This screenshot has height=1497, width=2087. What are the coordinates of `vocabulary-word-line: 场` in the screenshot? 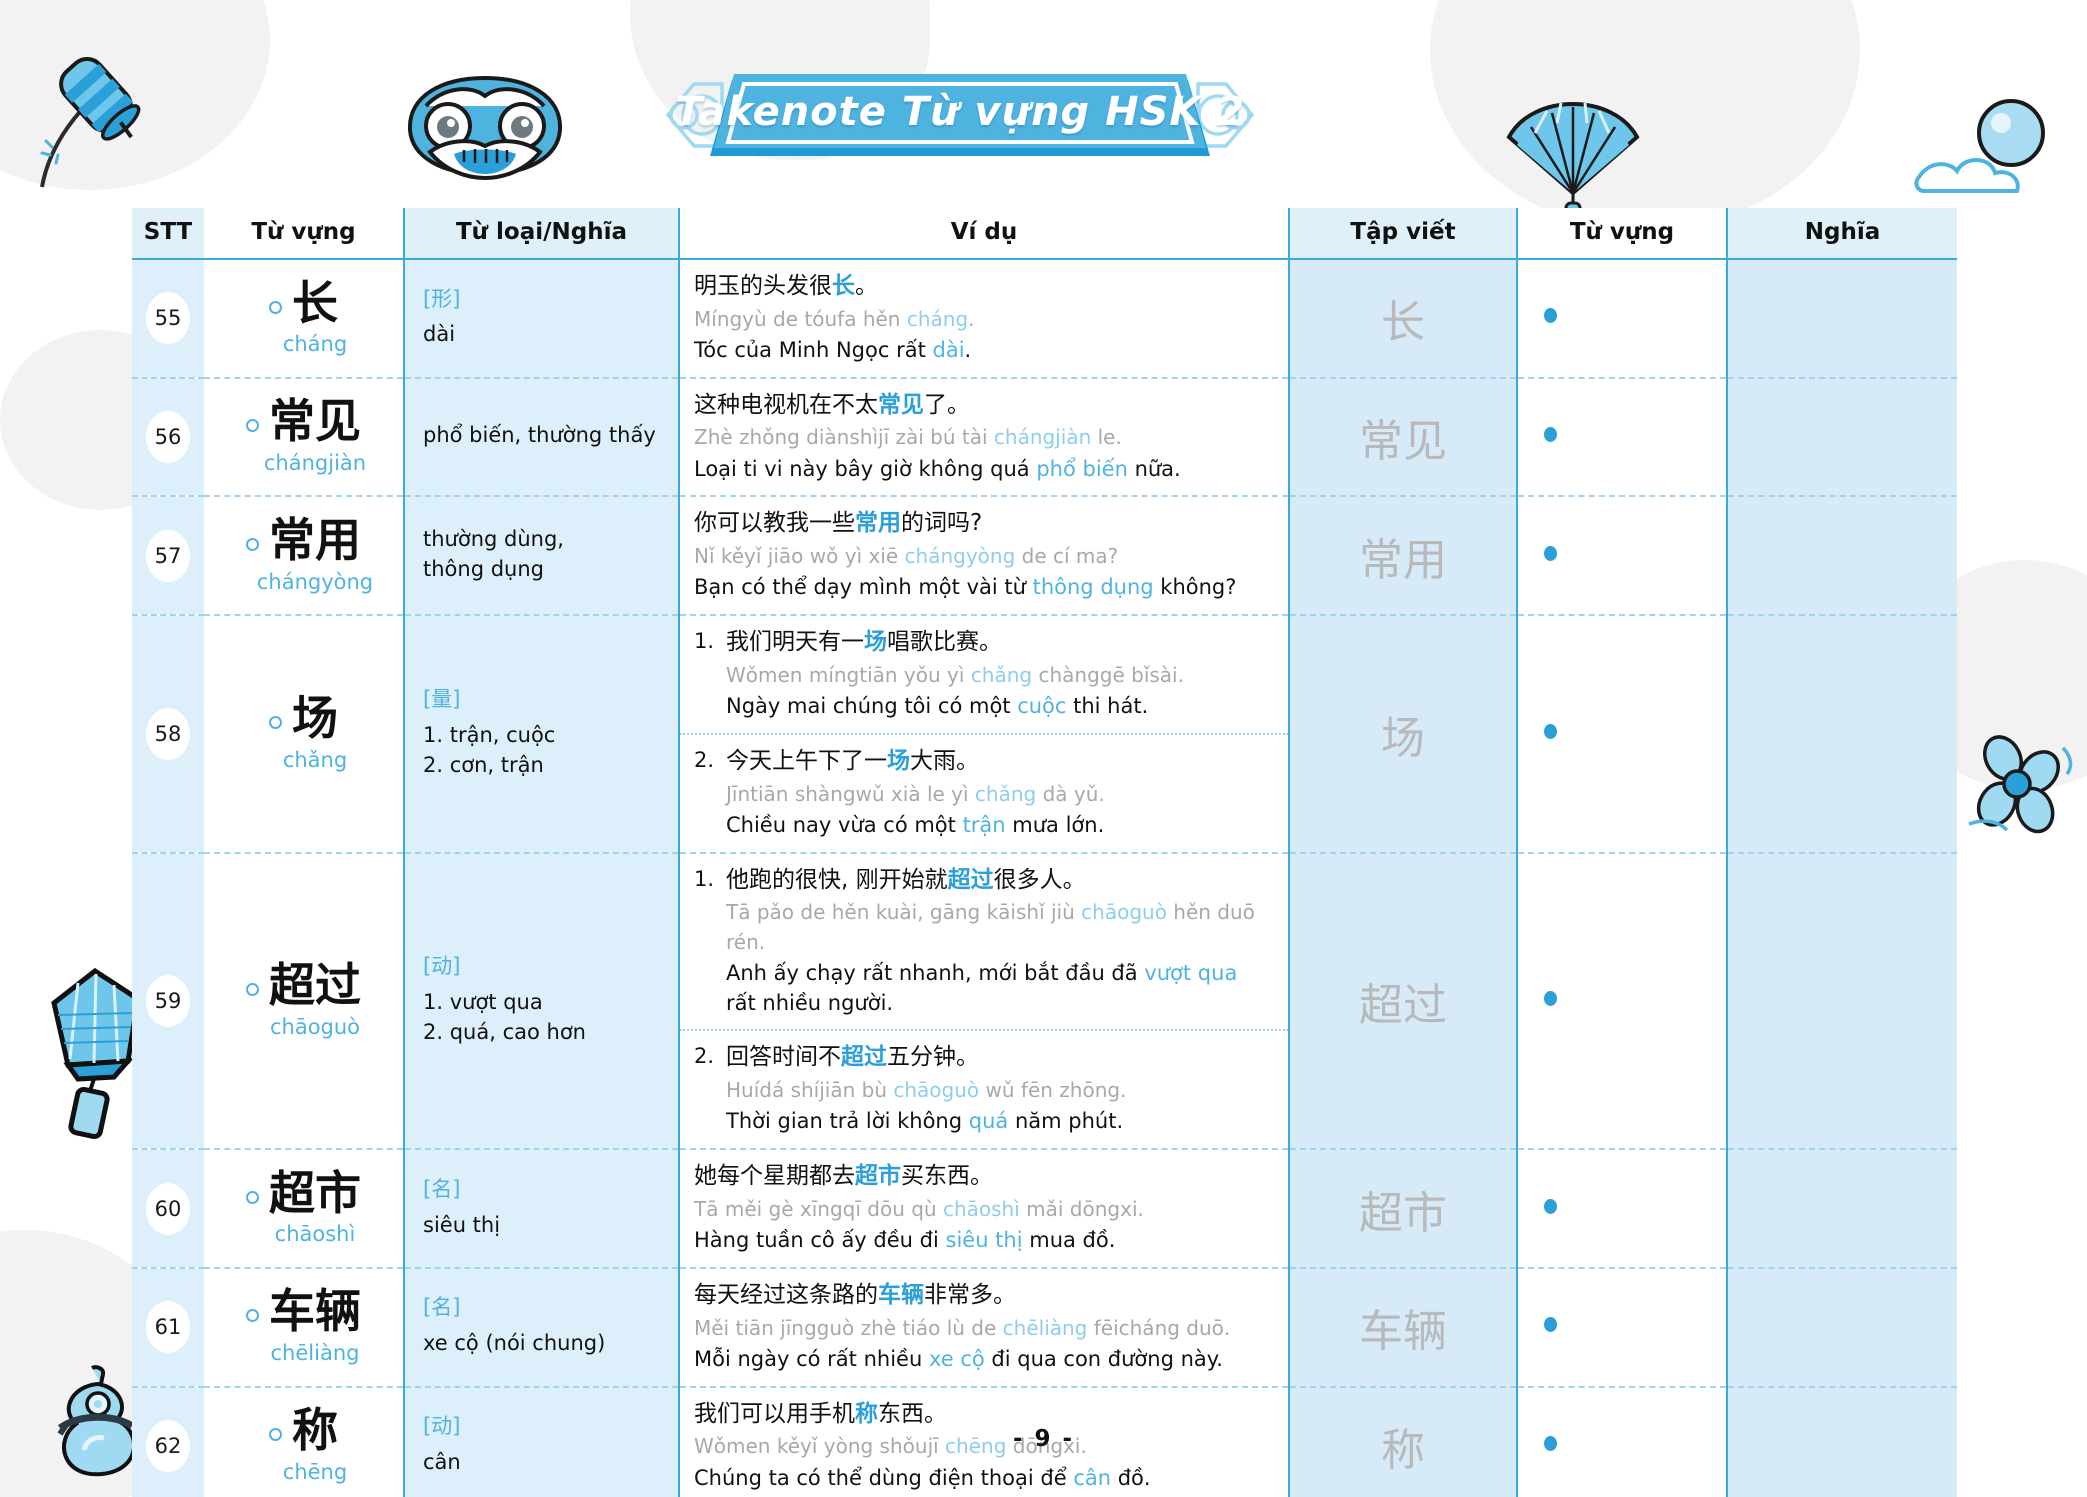 It's located at (303, 718).